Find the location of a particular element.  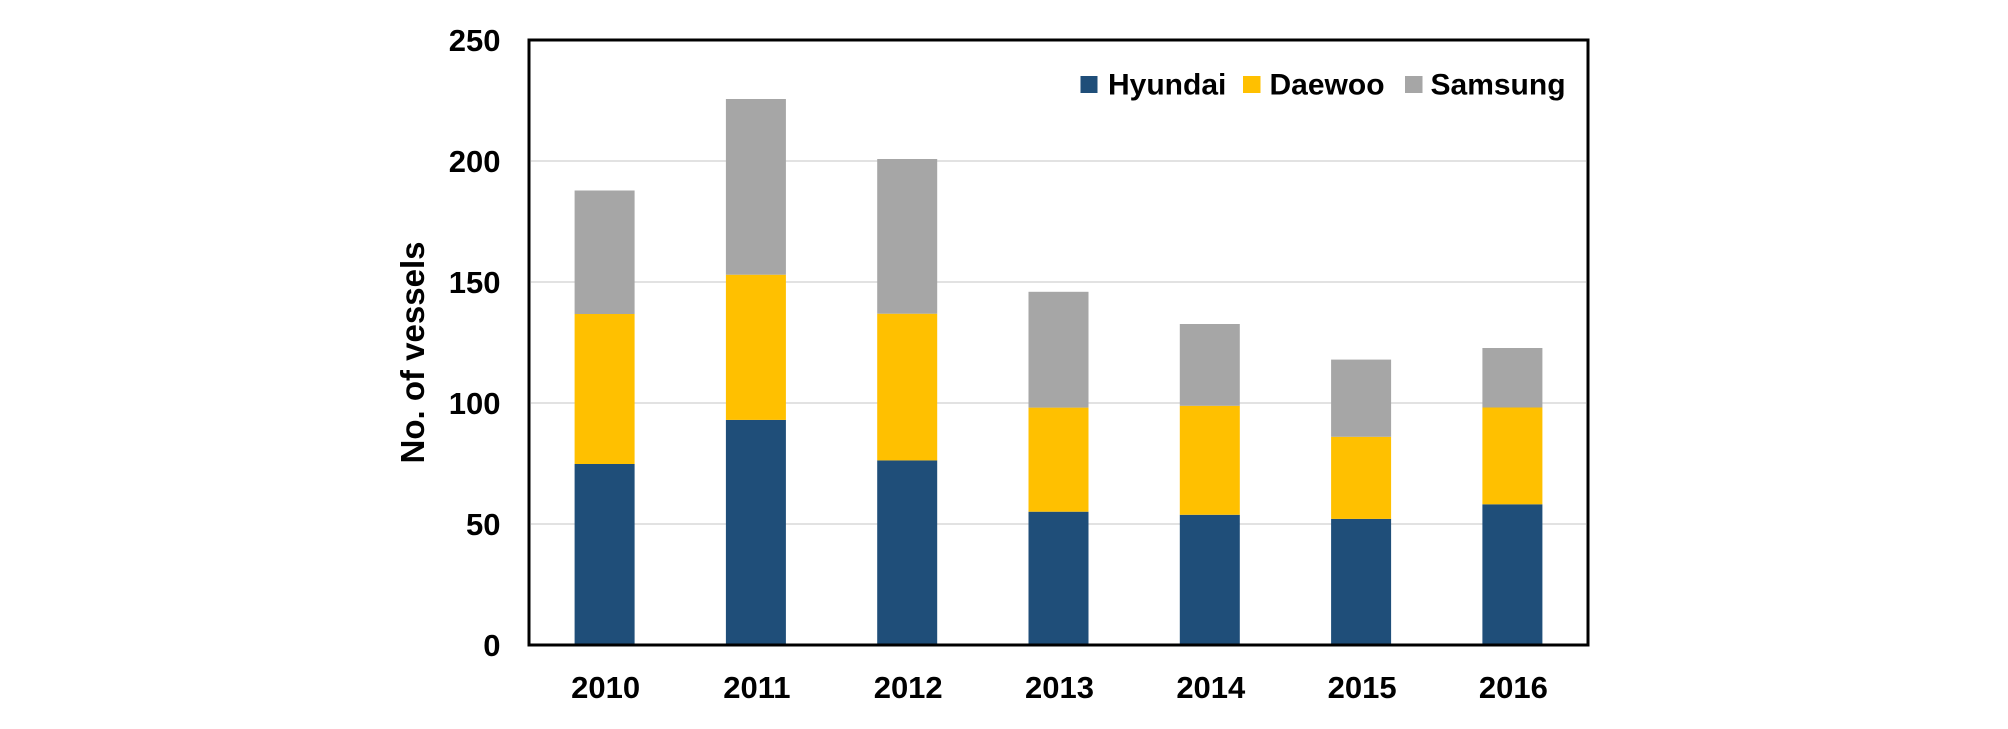

svg-text: 0 is located at coordinates (491, 645).